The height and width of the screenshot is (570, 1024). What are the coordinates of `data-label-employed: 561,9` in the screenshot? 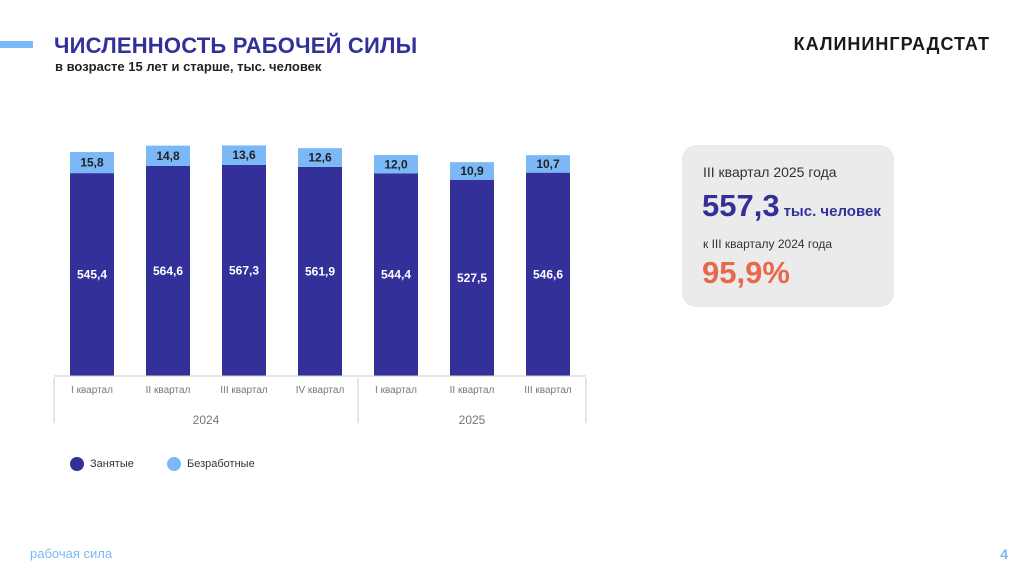 It's located at (320, 271).